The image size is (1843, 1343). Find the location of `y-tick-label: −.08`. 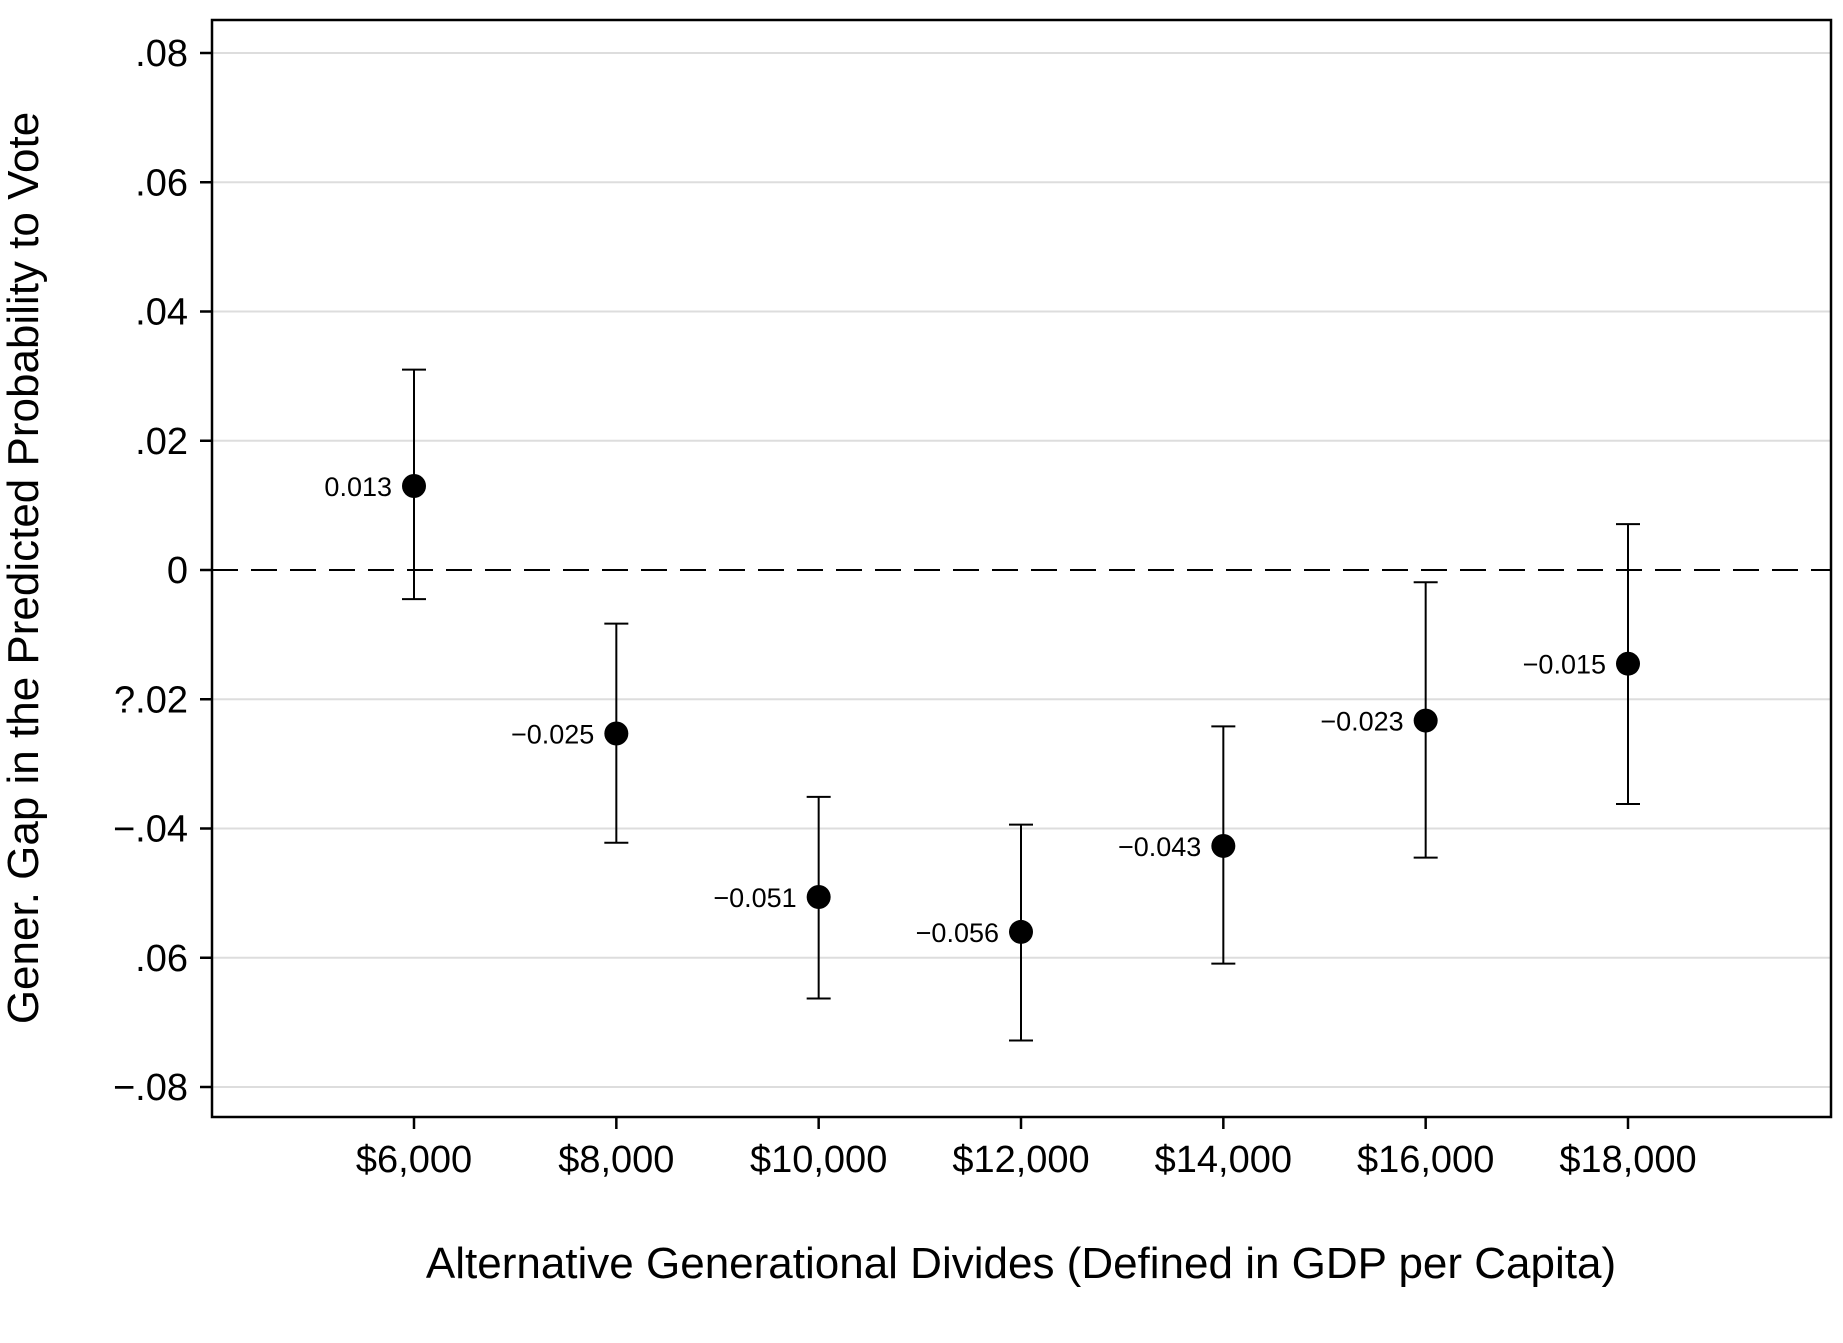

y-tick-label: −.08 is located at coordinates (150, 1088).